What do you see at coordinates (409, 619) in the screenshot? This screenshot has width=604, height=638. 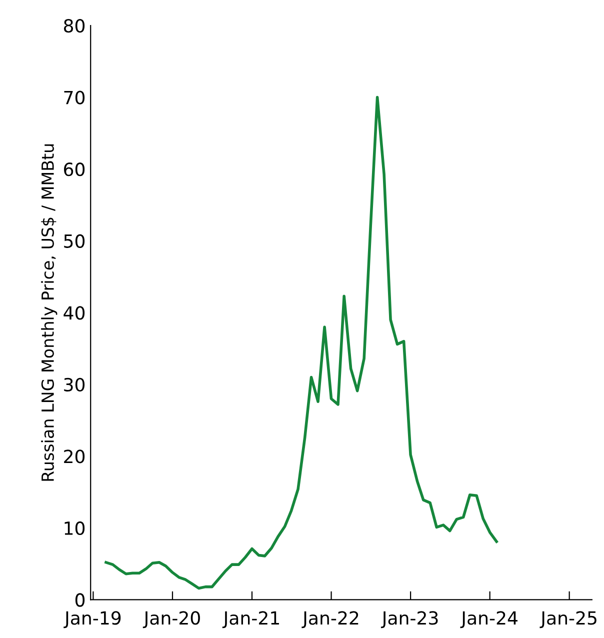 I see `x-tick-label: Jan-23` at bounding box center [409, 619].